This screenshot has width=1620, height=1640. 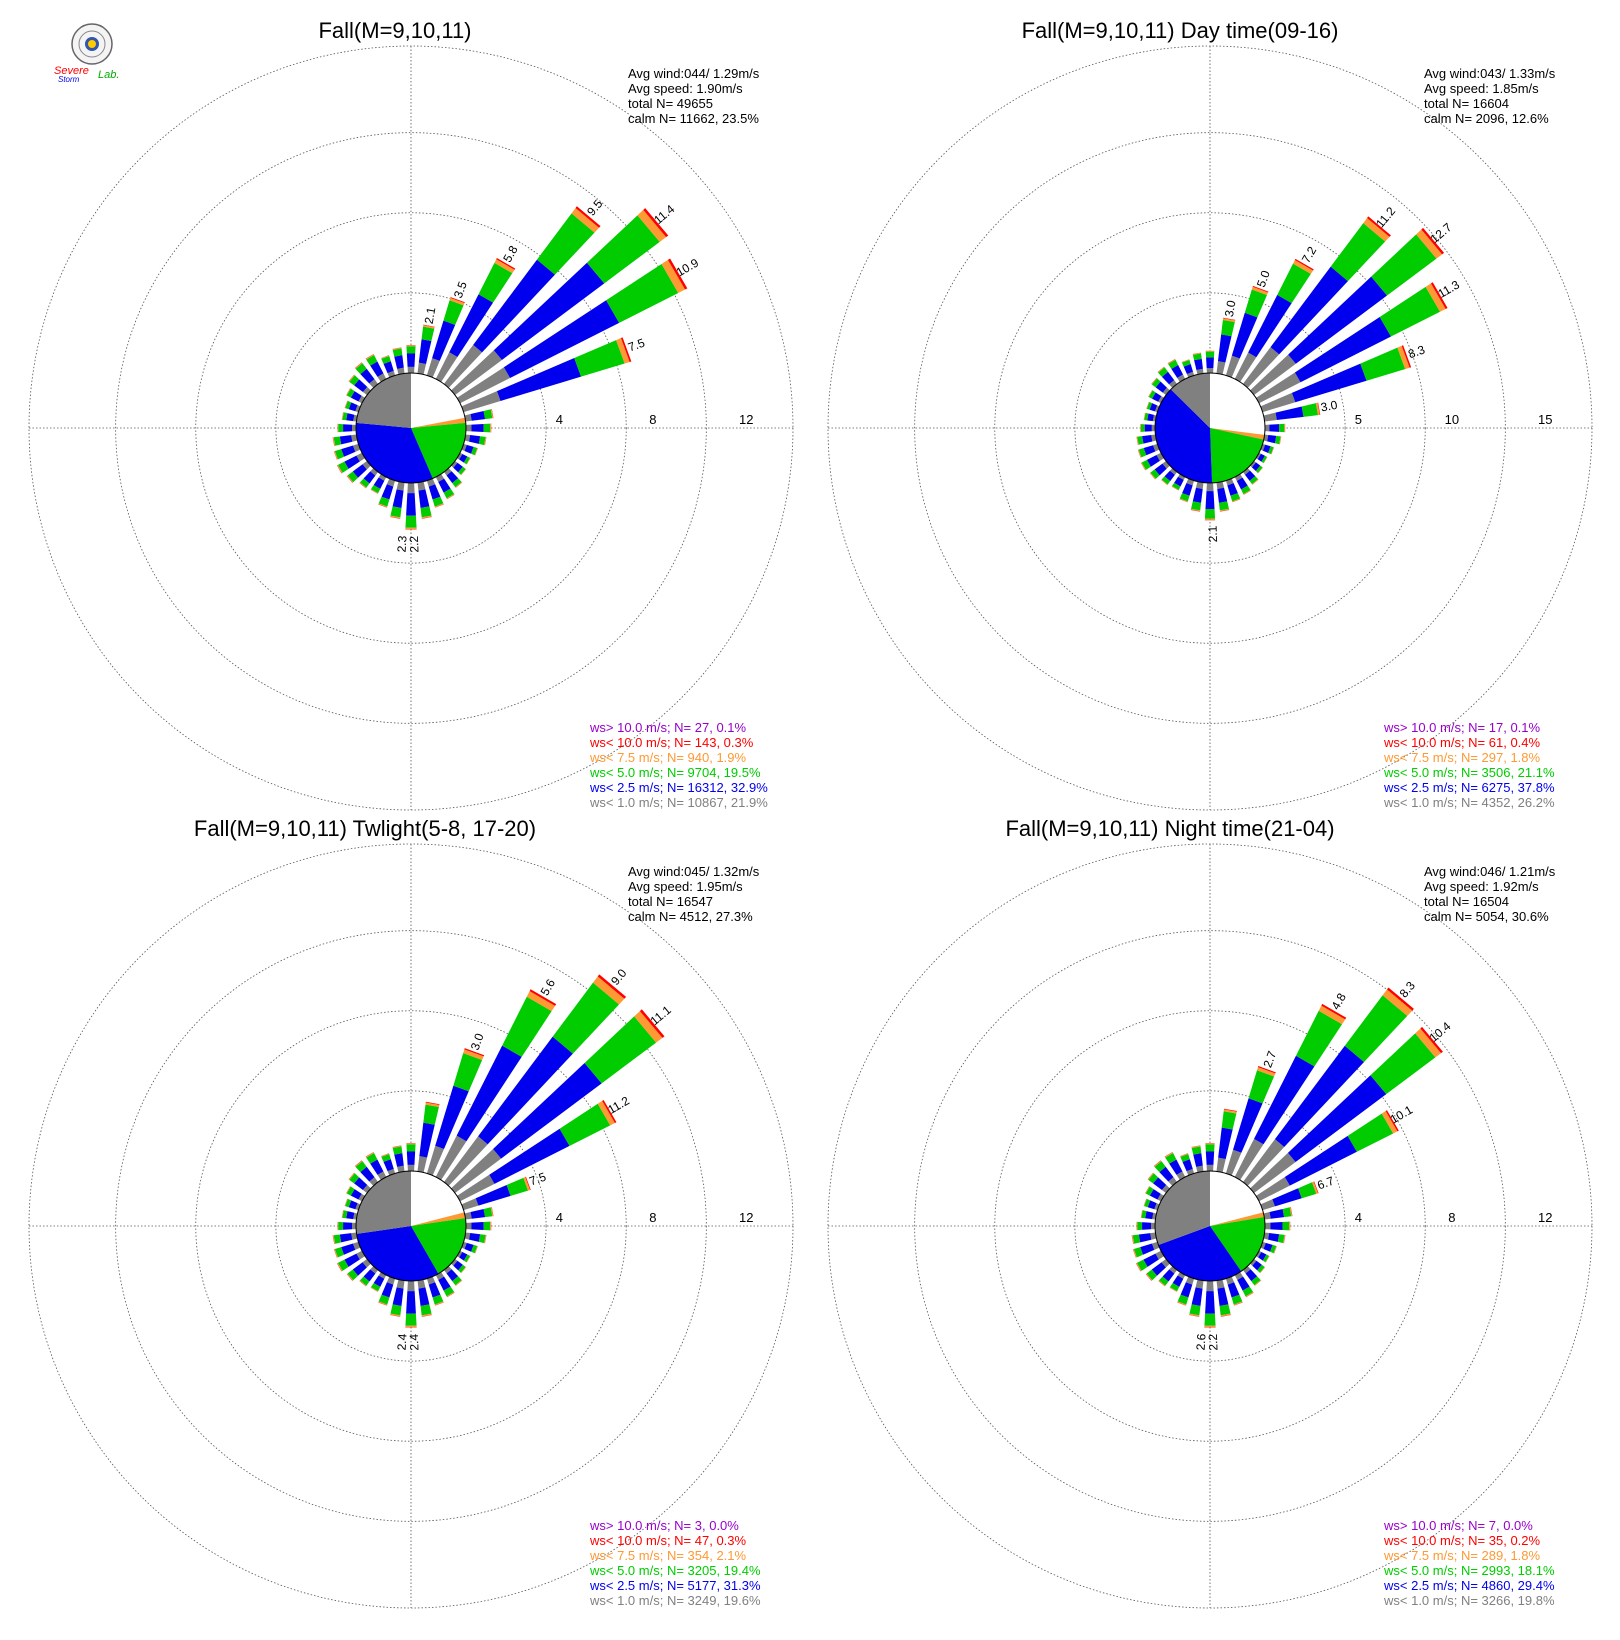 What do you see at coordinates (1200, 1342) in the screenshot?
I see `peak-label: 2.6` at bounding box center [1200, 1342].